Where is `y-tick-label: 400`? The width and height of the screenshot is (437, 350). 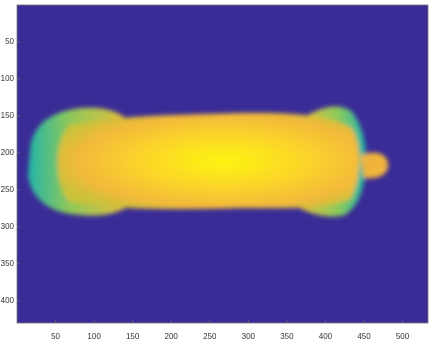
y-tick-label: 400 is located at coordinates (8, 300).